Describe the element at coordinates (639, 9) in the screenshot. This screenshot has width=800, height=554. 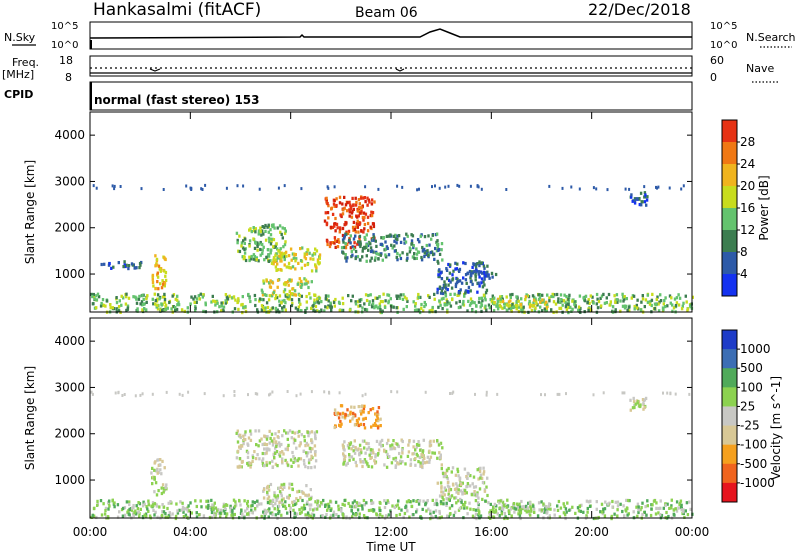
I see `date-label: 22/Dec/2018` at that location.